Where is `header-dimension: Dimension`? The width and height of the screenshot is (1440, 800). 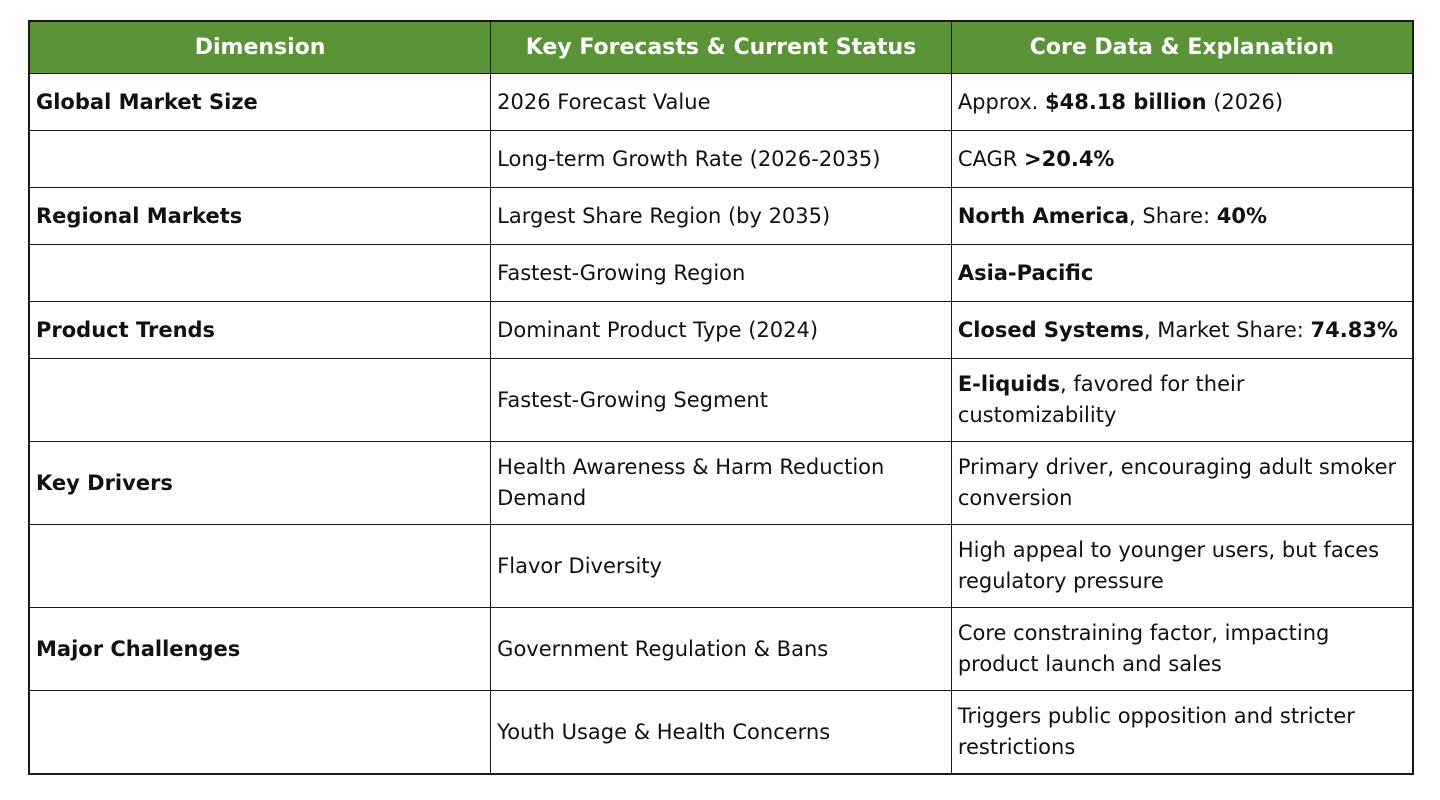
header-dimension: Dimension is located at coordinates (260, 47).